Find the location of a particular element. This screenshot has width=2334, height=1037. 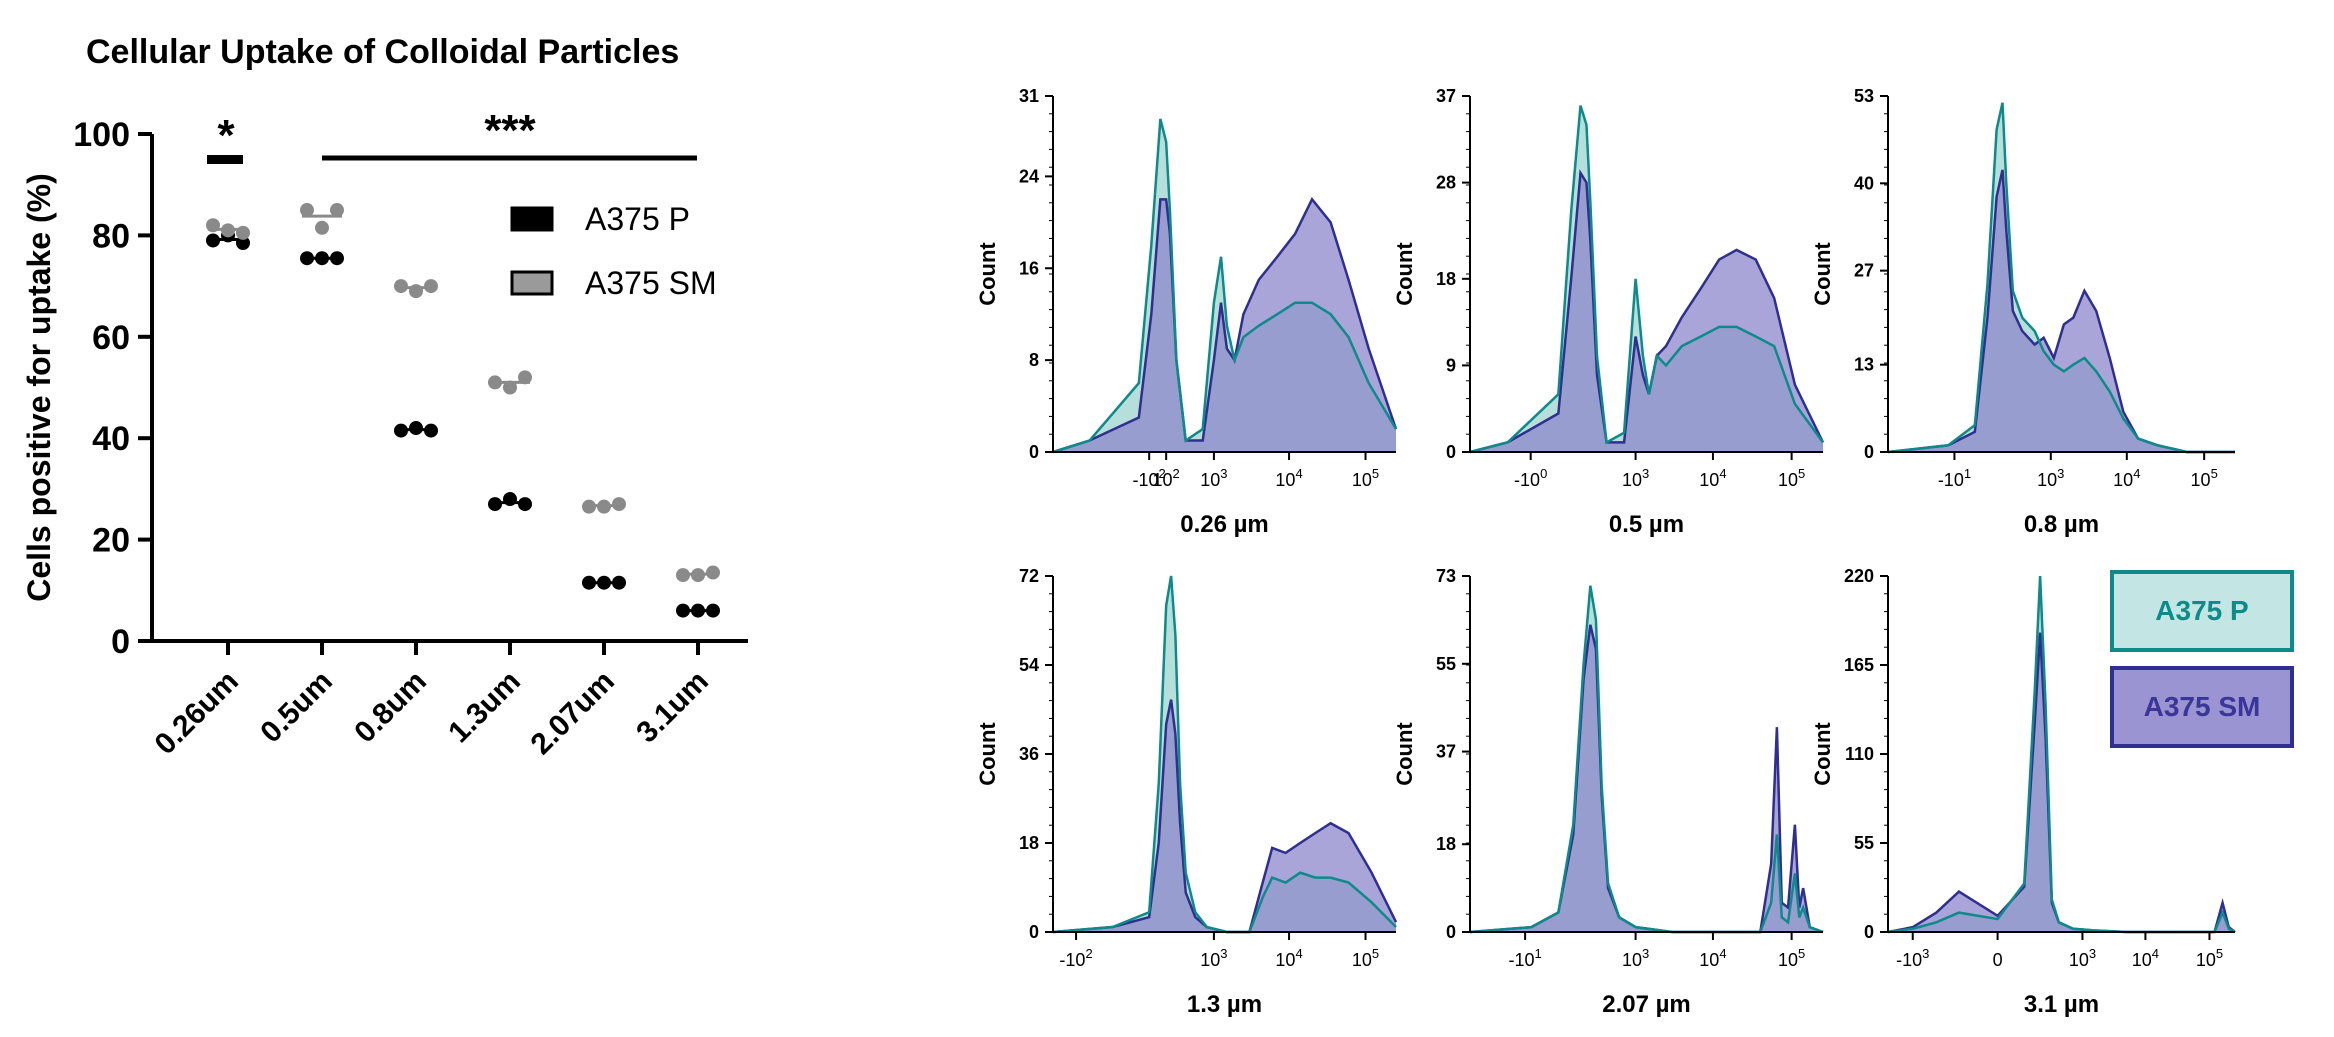

hist-y-tick-label: 31 is located at coordinates (1029, 96).